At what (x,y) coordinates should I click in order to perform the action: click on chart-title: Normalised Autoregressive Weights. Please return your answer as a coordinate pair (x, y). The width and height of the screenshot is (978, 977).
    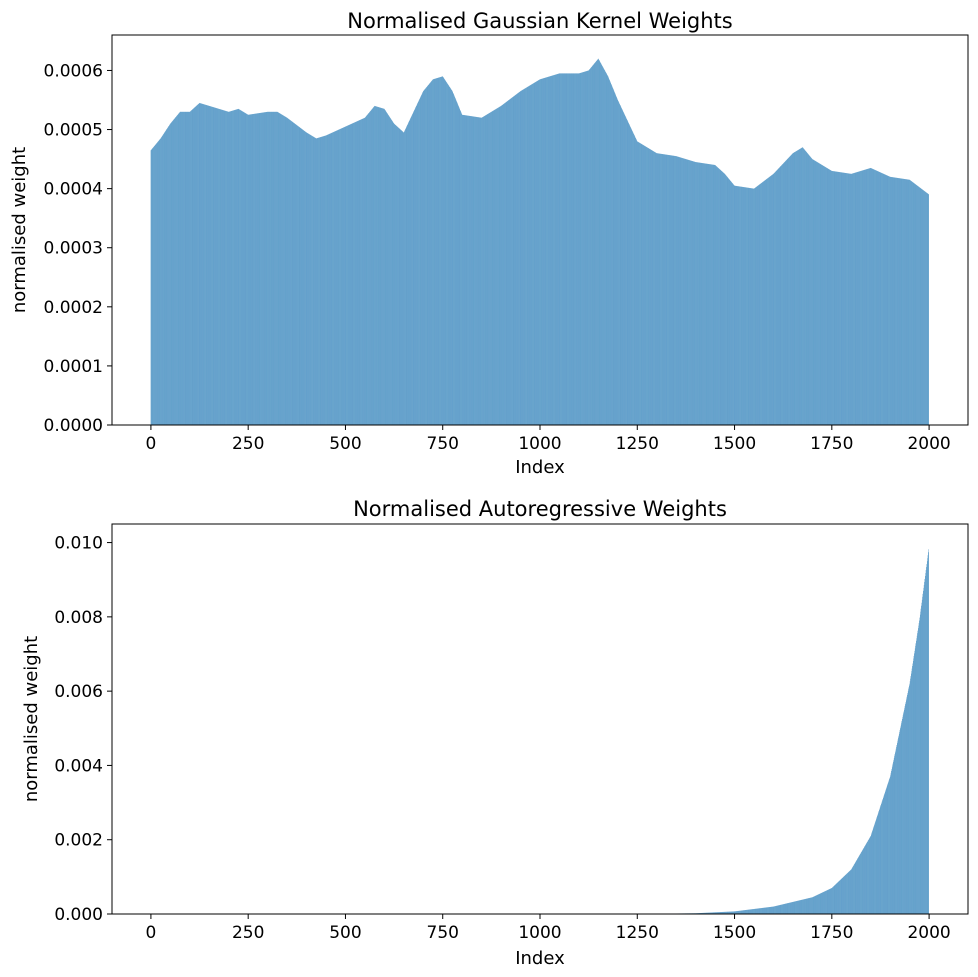
    Looking at the image, I should click on (540, 509).